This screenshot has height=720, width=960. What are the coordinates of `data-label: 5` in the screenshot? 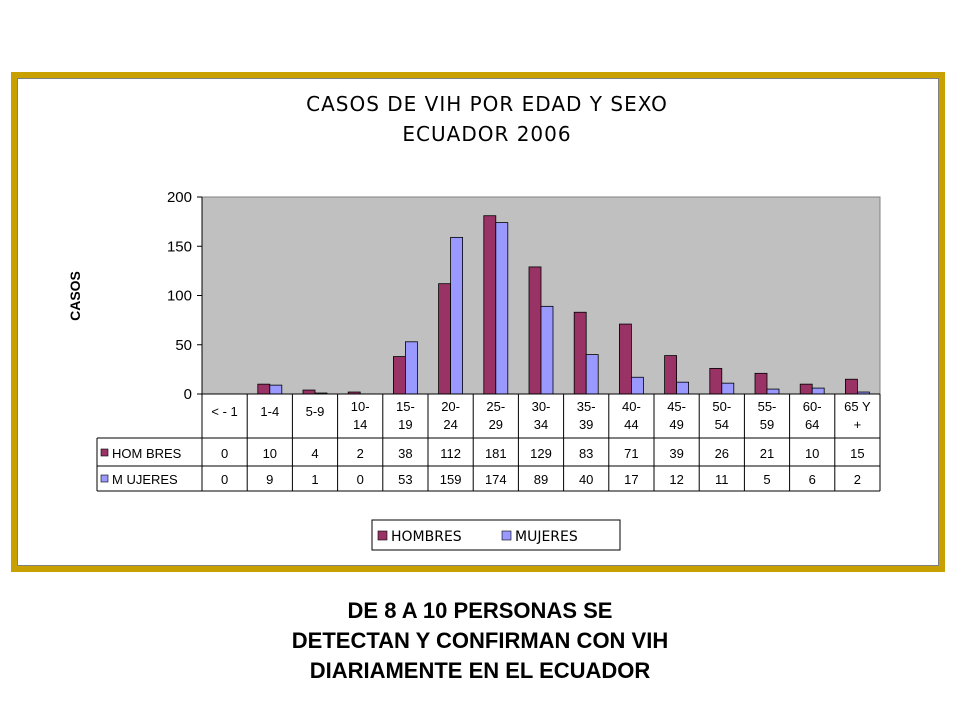 It's located at (766, 479).